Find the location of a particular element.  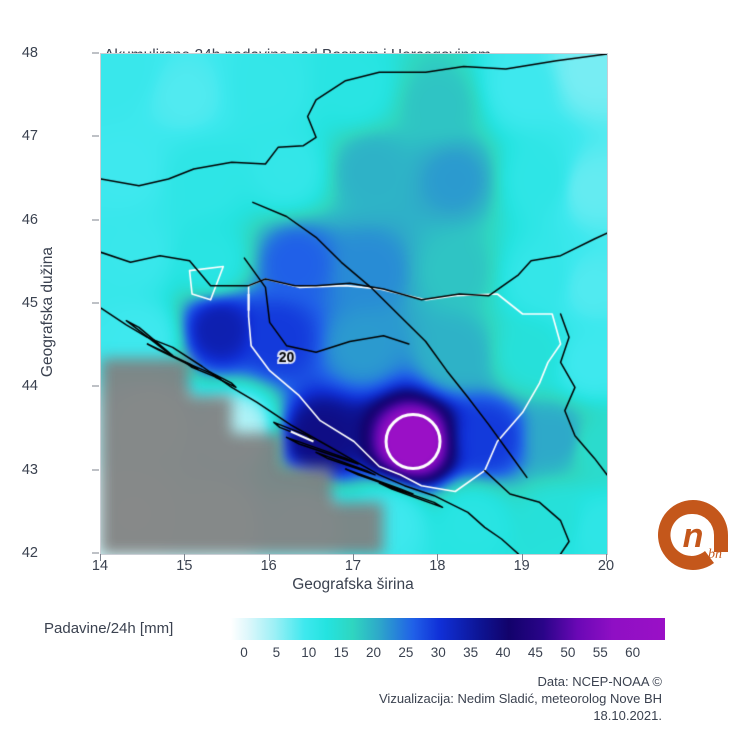

colorbar-gradient is located at coordinates (448, 629).